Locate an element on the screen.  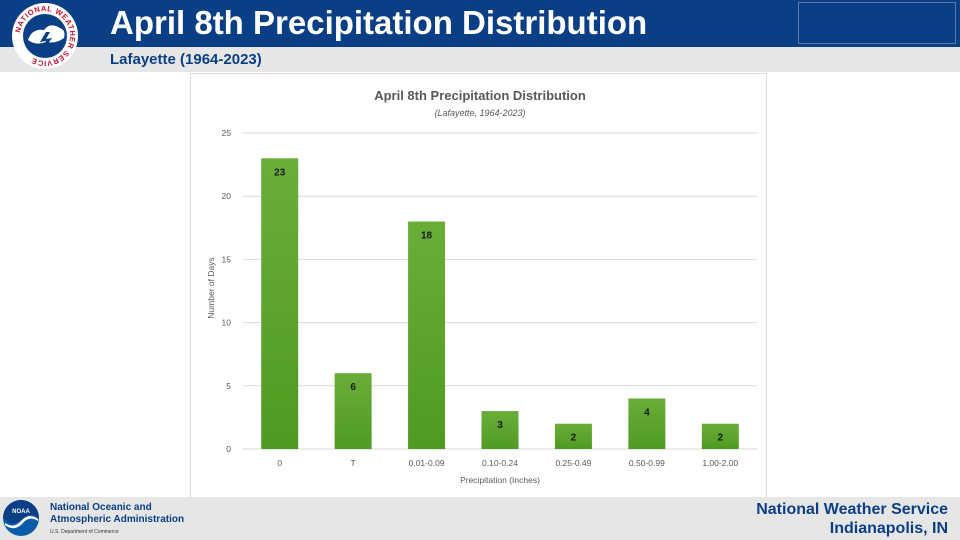
x-tick-label: 0.25-0.49 is located at coordinates (573, 463).